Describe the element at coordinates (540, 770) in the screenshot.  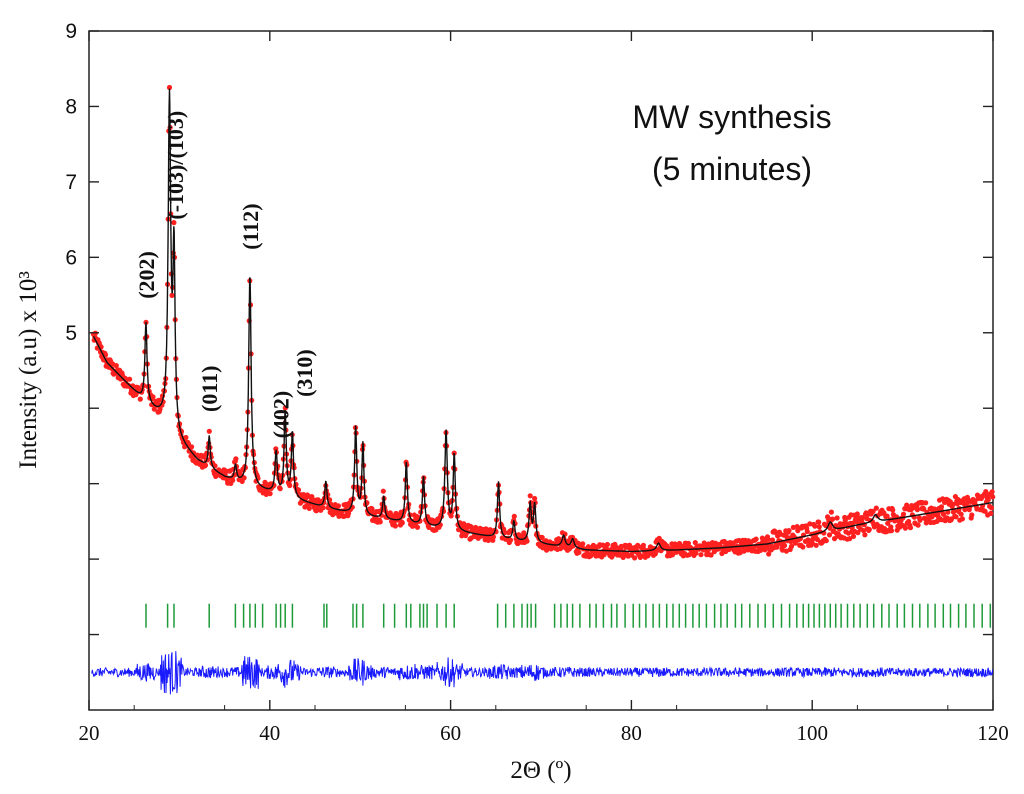
I see `x-axis-label: 2Θ (º)` at that location.